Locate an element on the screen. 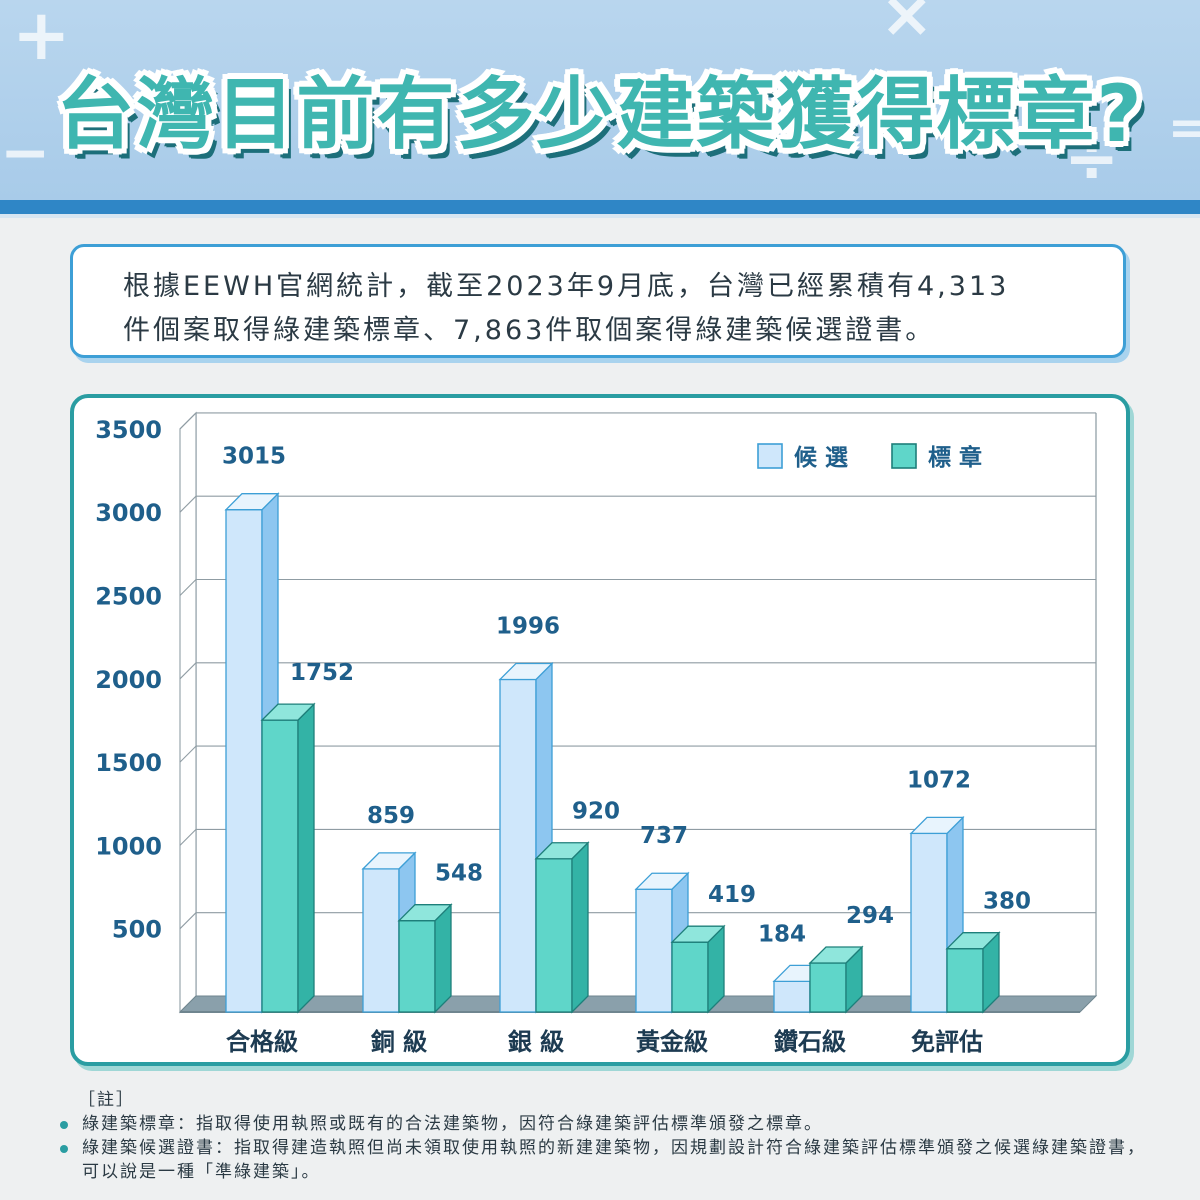  y-tick-label: 2500 is located at coordinates (128, 597).